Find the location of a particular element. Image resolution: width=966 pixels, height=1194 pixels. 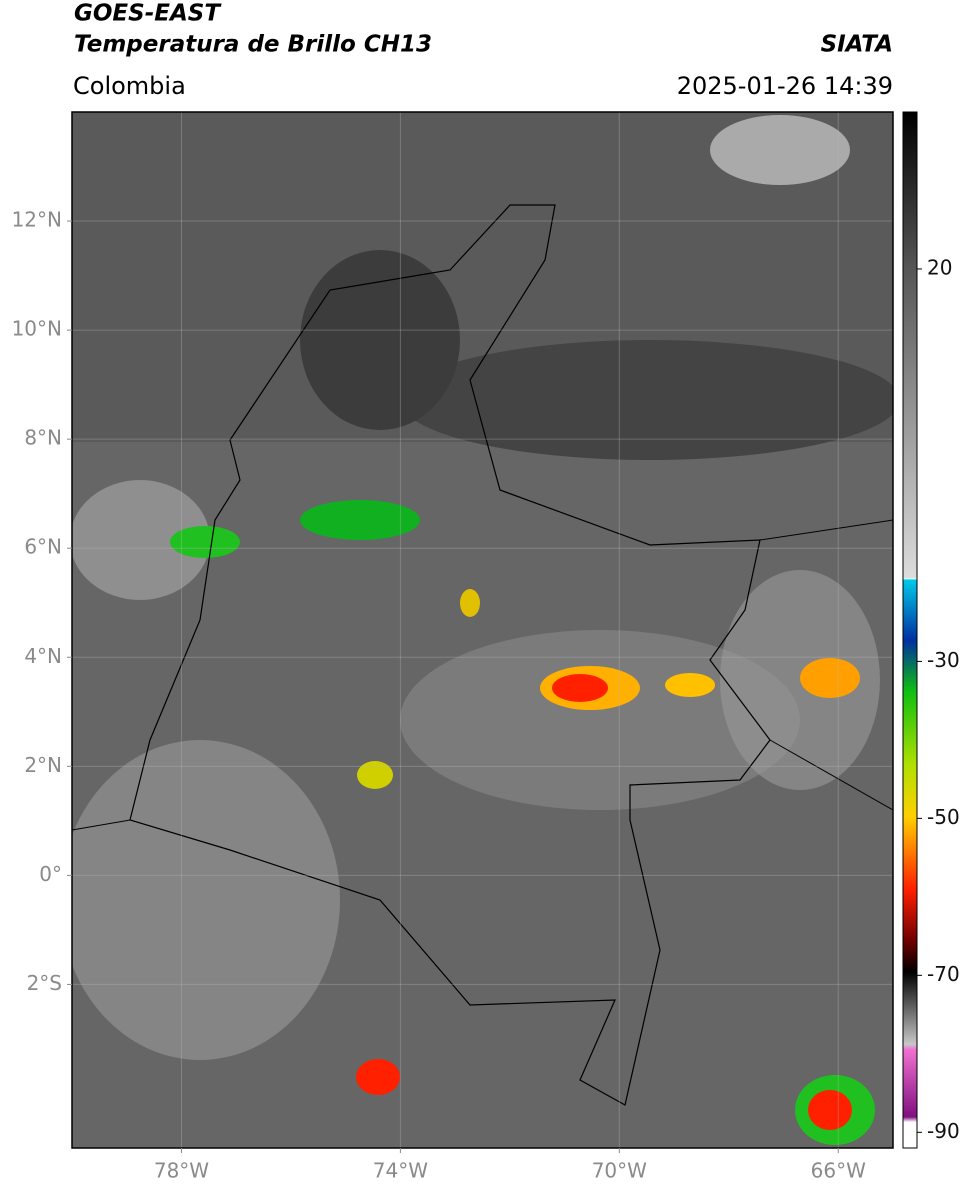

timestamp: 2025-01-26 14:39 is located at coordinates (785, 86).